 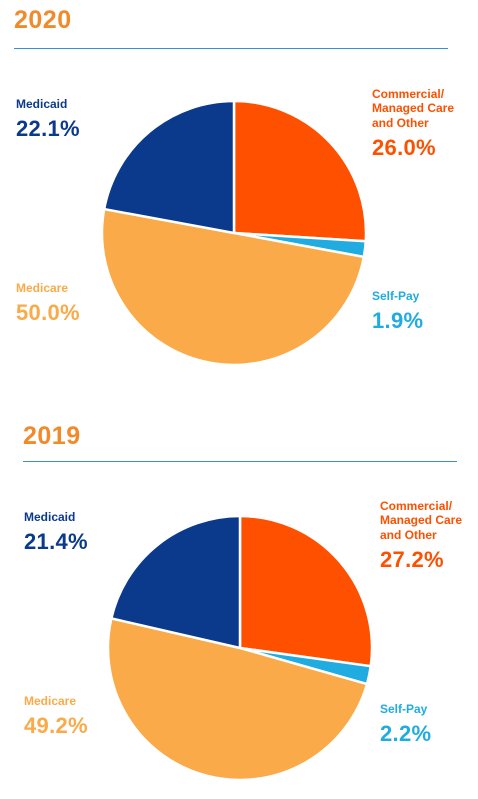 I want to click on label-commercial: Commercial/ Managed Care and Other 27.2%, so click(x=421, y=536).